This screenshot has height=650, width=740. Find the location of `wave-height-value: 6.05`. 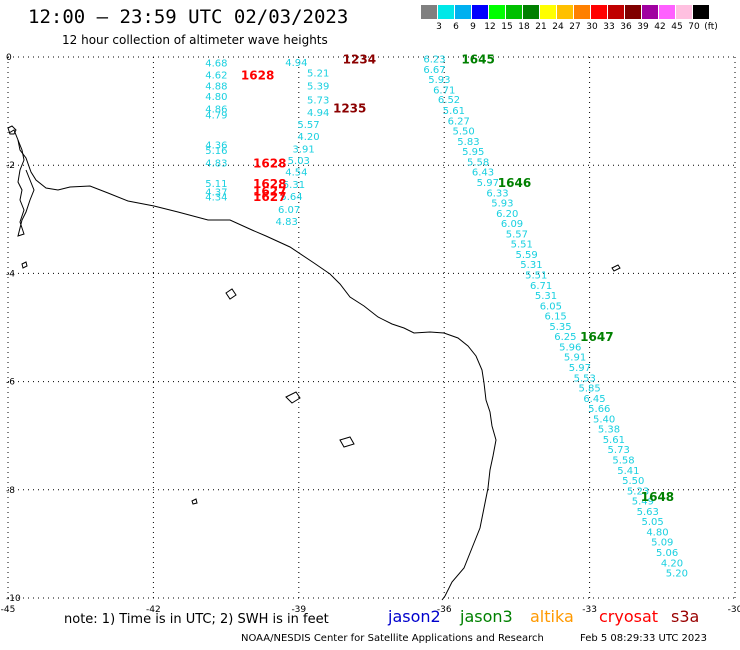

wave-height-value: 6.05 is located at coordinates (551, 306).